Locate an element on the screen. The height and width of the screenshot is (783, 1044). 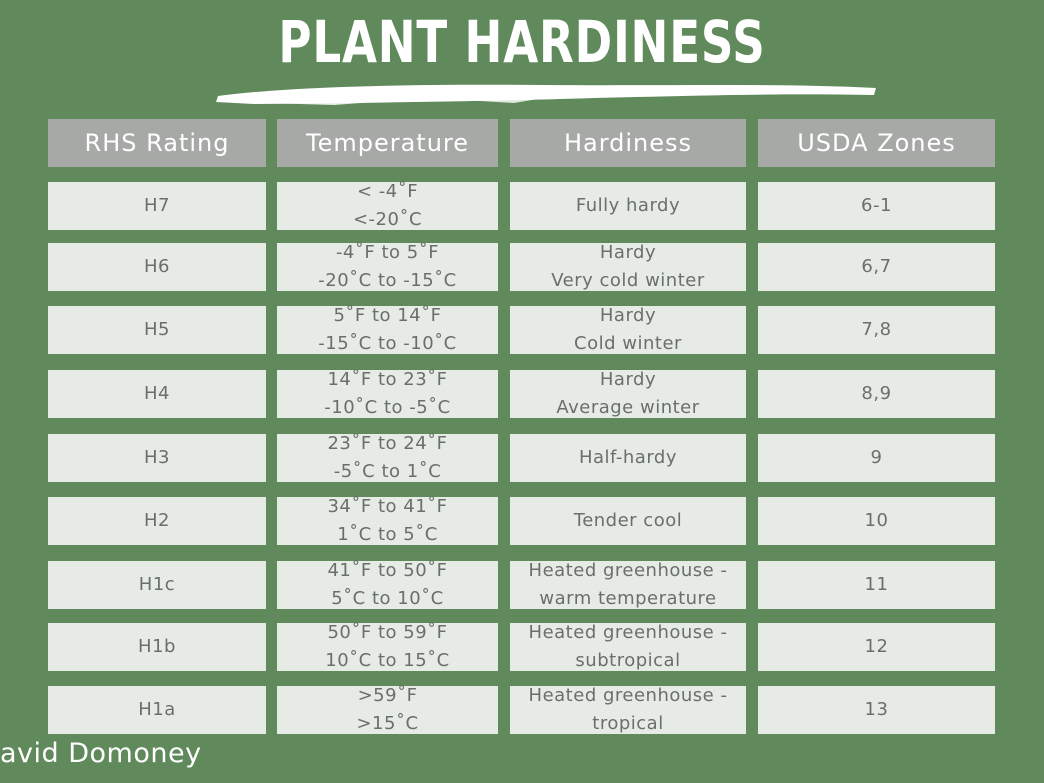
temperature-cell-text: 50˚F to 59˚F is located at coordinates (387, 632).